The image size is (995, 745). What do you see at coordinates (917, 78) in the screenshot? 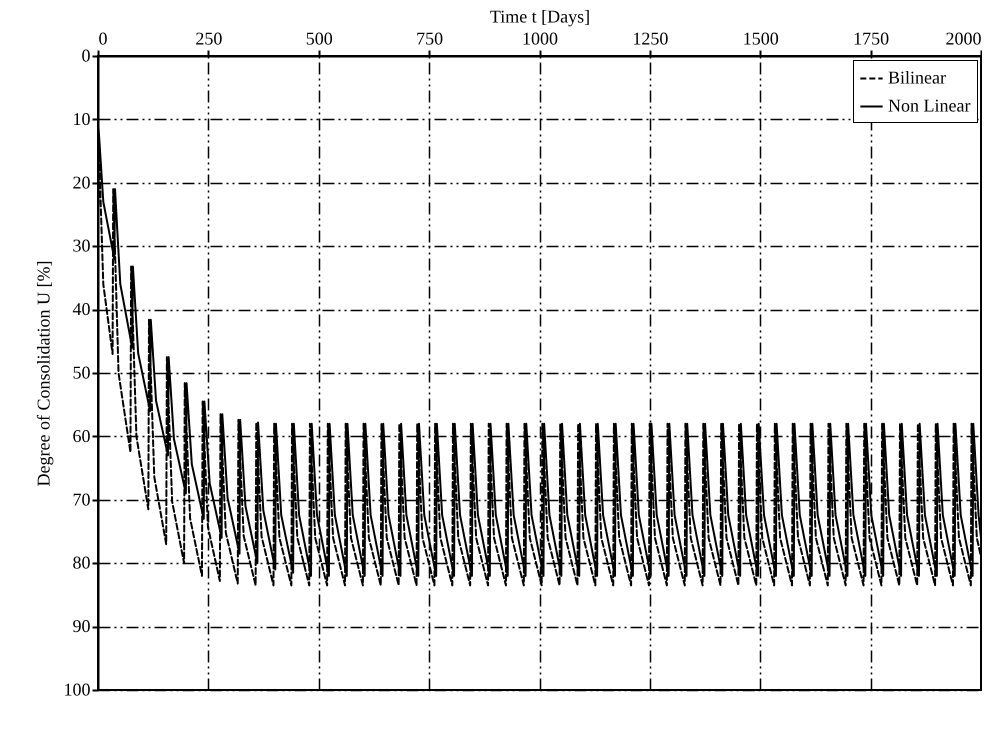
I see `legend-label: Bilinear` at bounding box center [917, 78].